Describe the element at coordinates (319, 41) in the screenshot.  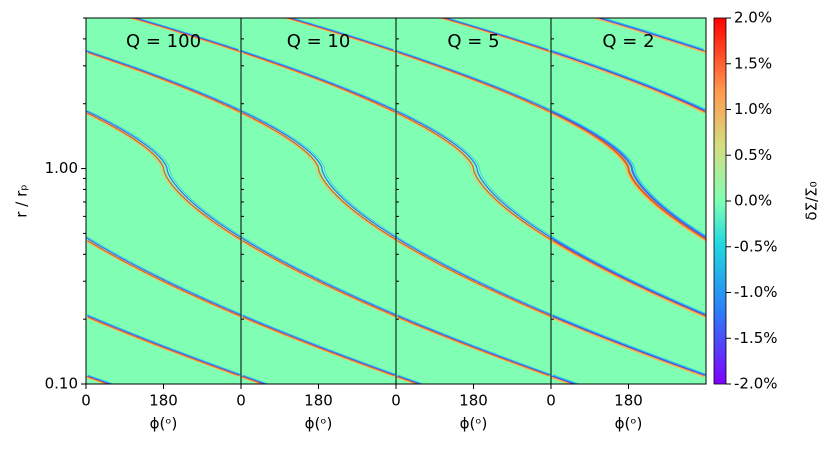
I see `panel-title: Q = 10` at that location.